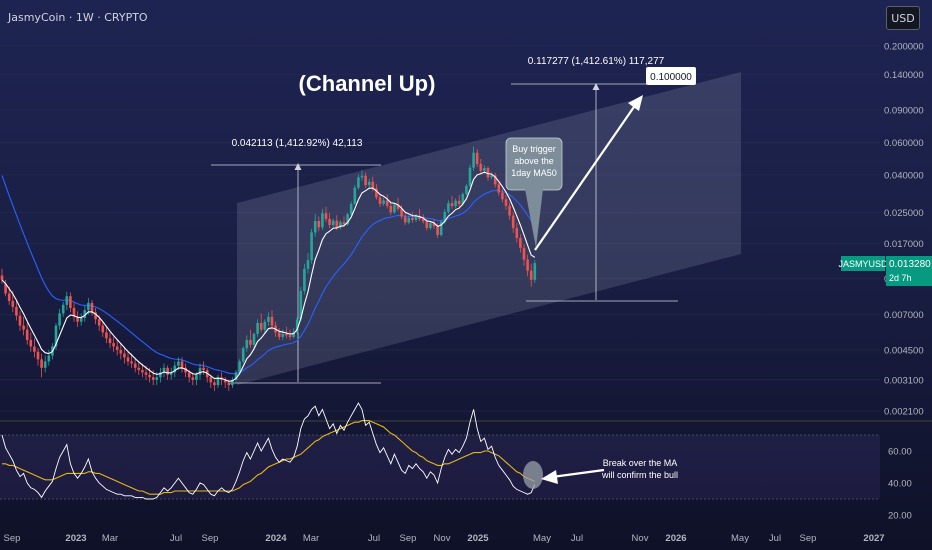 The width and height of the screenshot is (932, 550). What do you see at coordinates (900, 452) in the screenshot?
I see `rsi-tick-label: 60.00` at bounding box center [900, 452].